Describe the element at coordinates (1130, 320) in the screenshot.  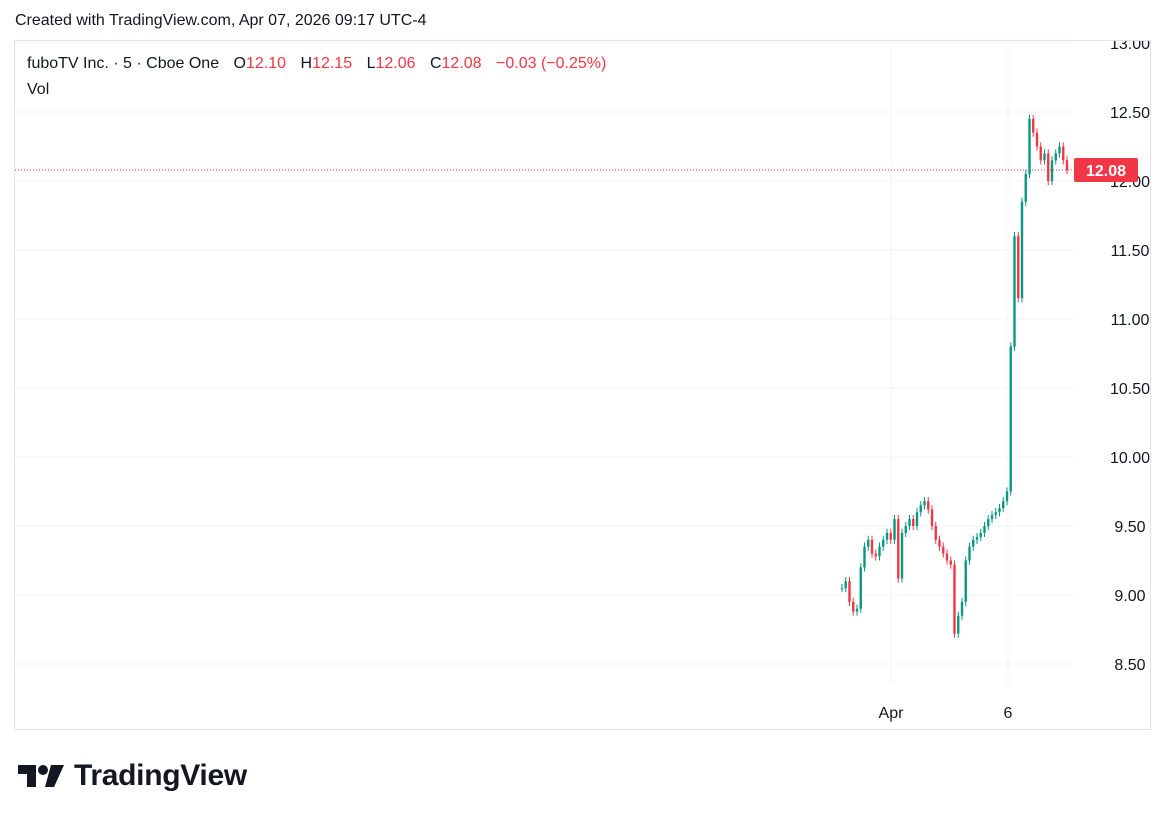
I see `y-tick-label: 11.00` at that location.